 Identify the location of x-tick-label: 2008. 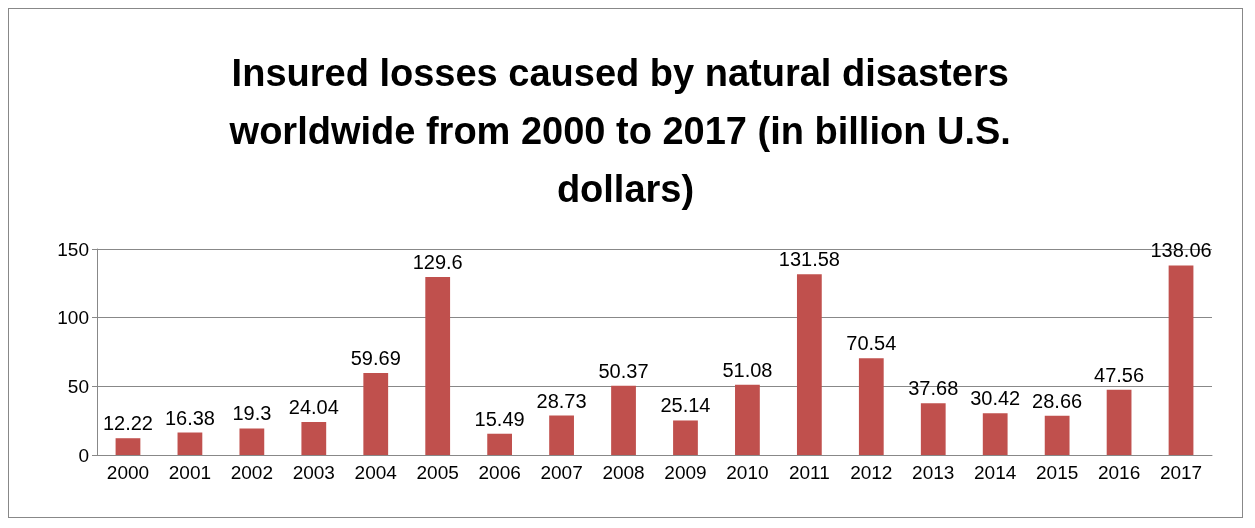
(623, 472).